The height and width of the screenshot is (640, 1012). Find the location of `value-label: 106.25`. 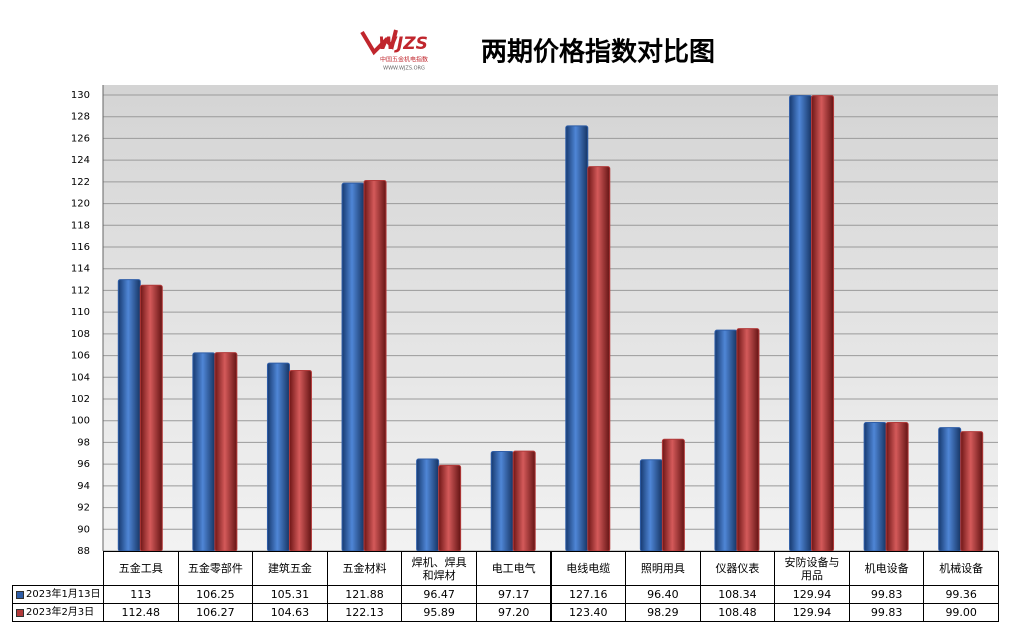

value-label: 106.25 is located at coordinates (215, 594).